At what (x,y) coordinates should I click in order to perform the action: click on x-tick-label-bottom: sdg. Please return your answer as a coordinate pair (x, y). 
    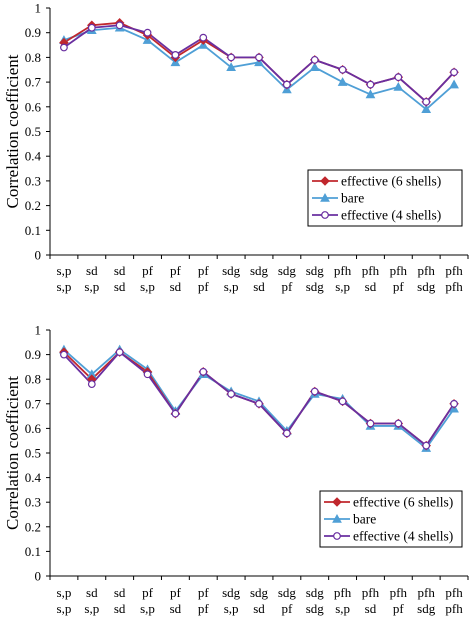
    Looking at the image, I should click on (315, 608).